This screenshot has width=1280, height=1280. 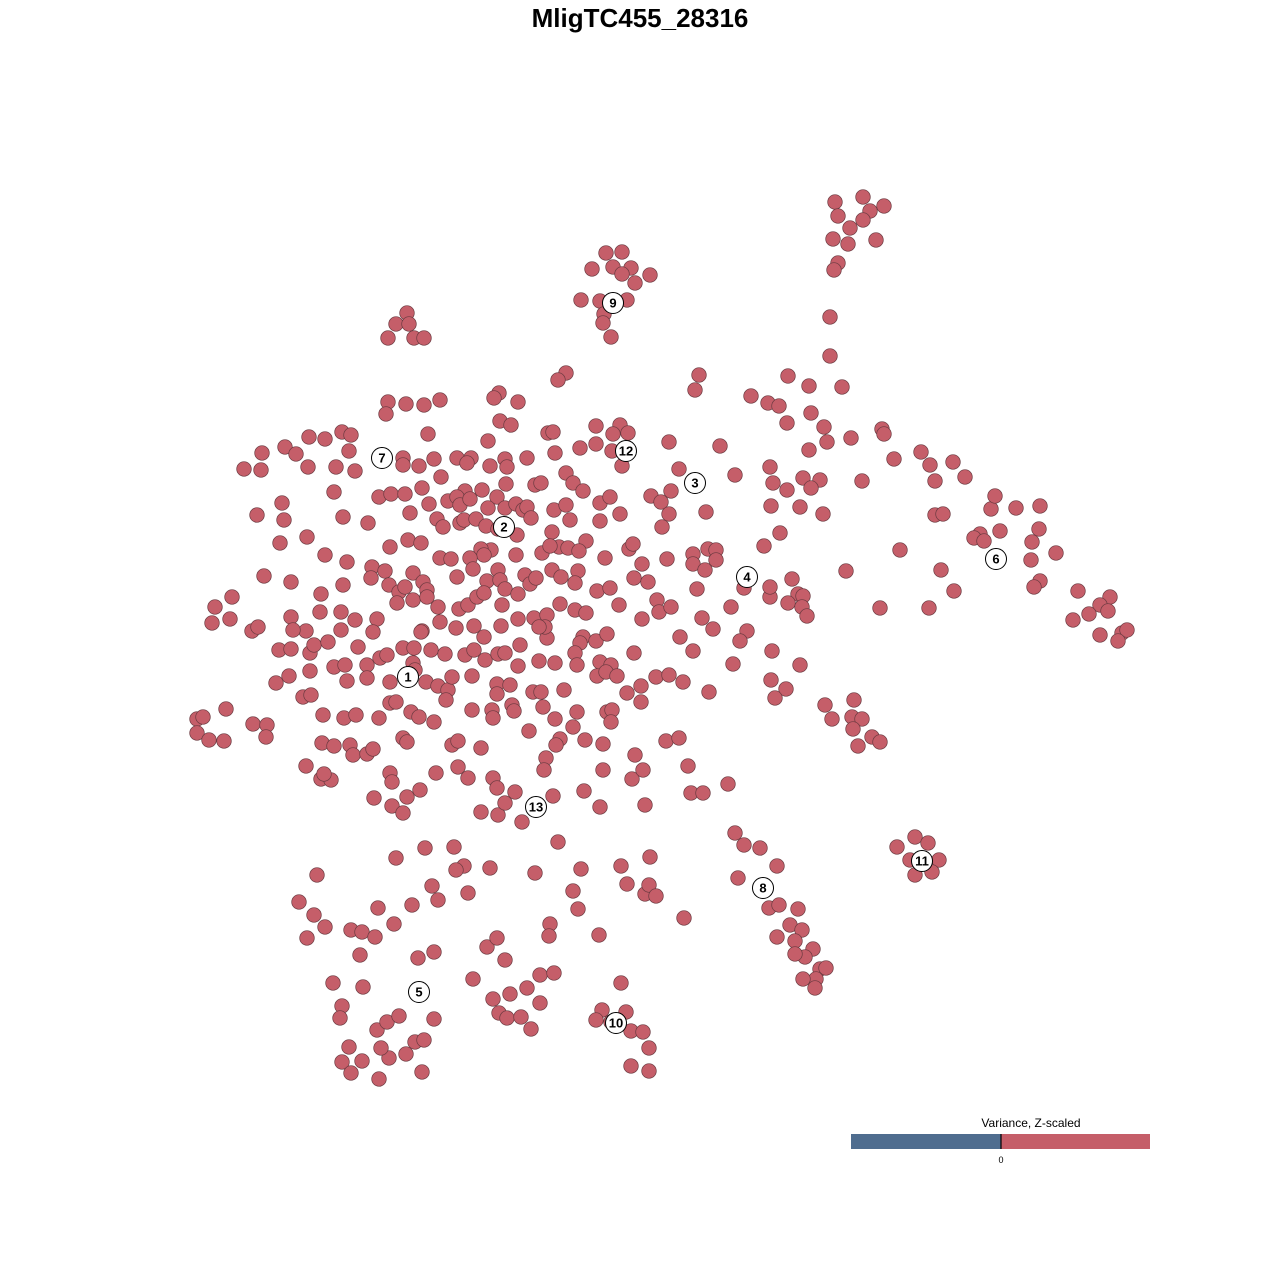 What do you see at coordinates (536, 807) in the screenshot?
I see `cluster-label-text: 13` at bounding box center [536, 807].